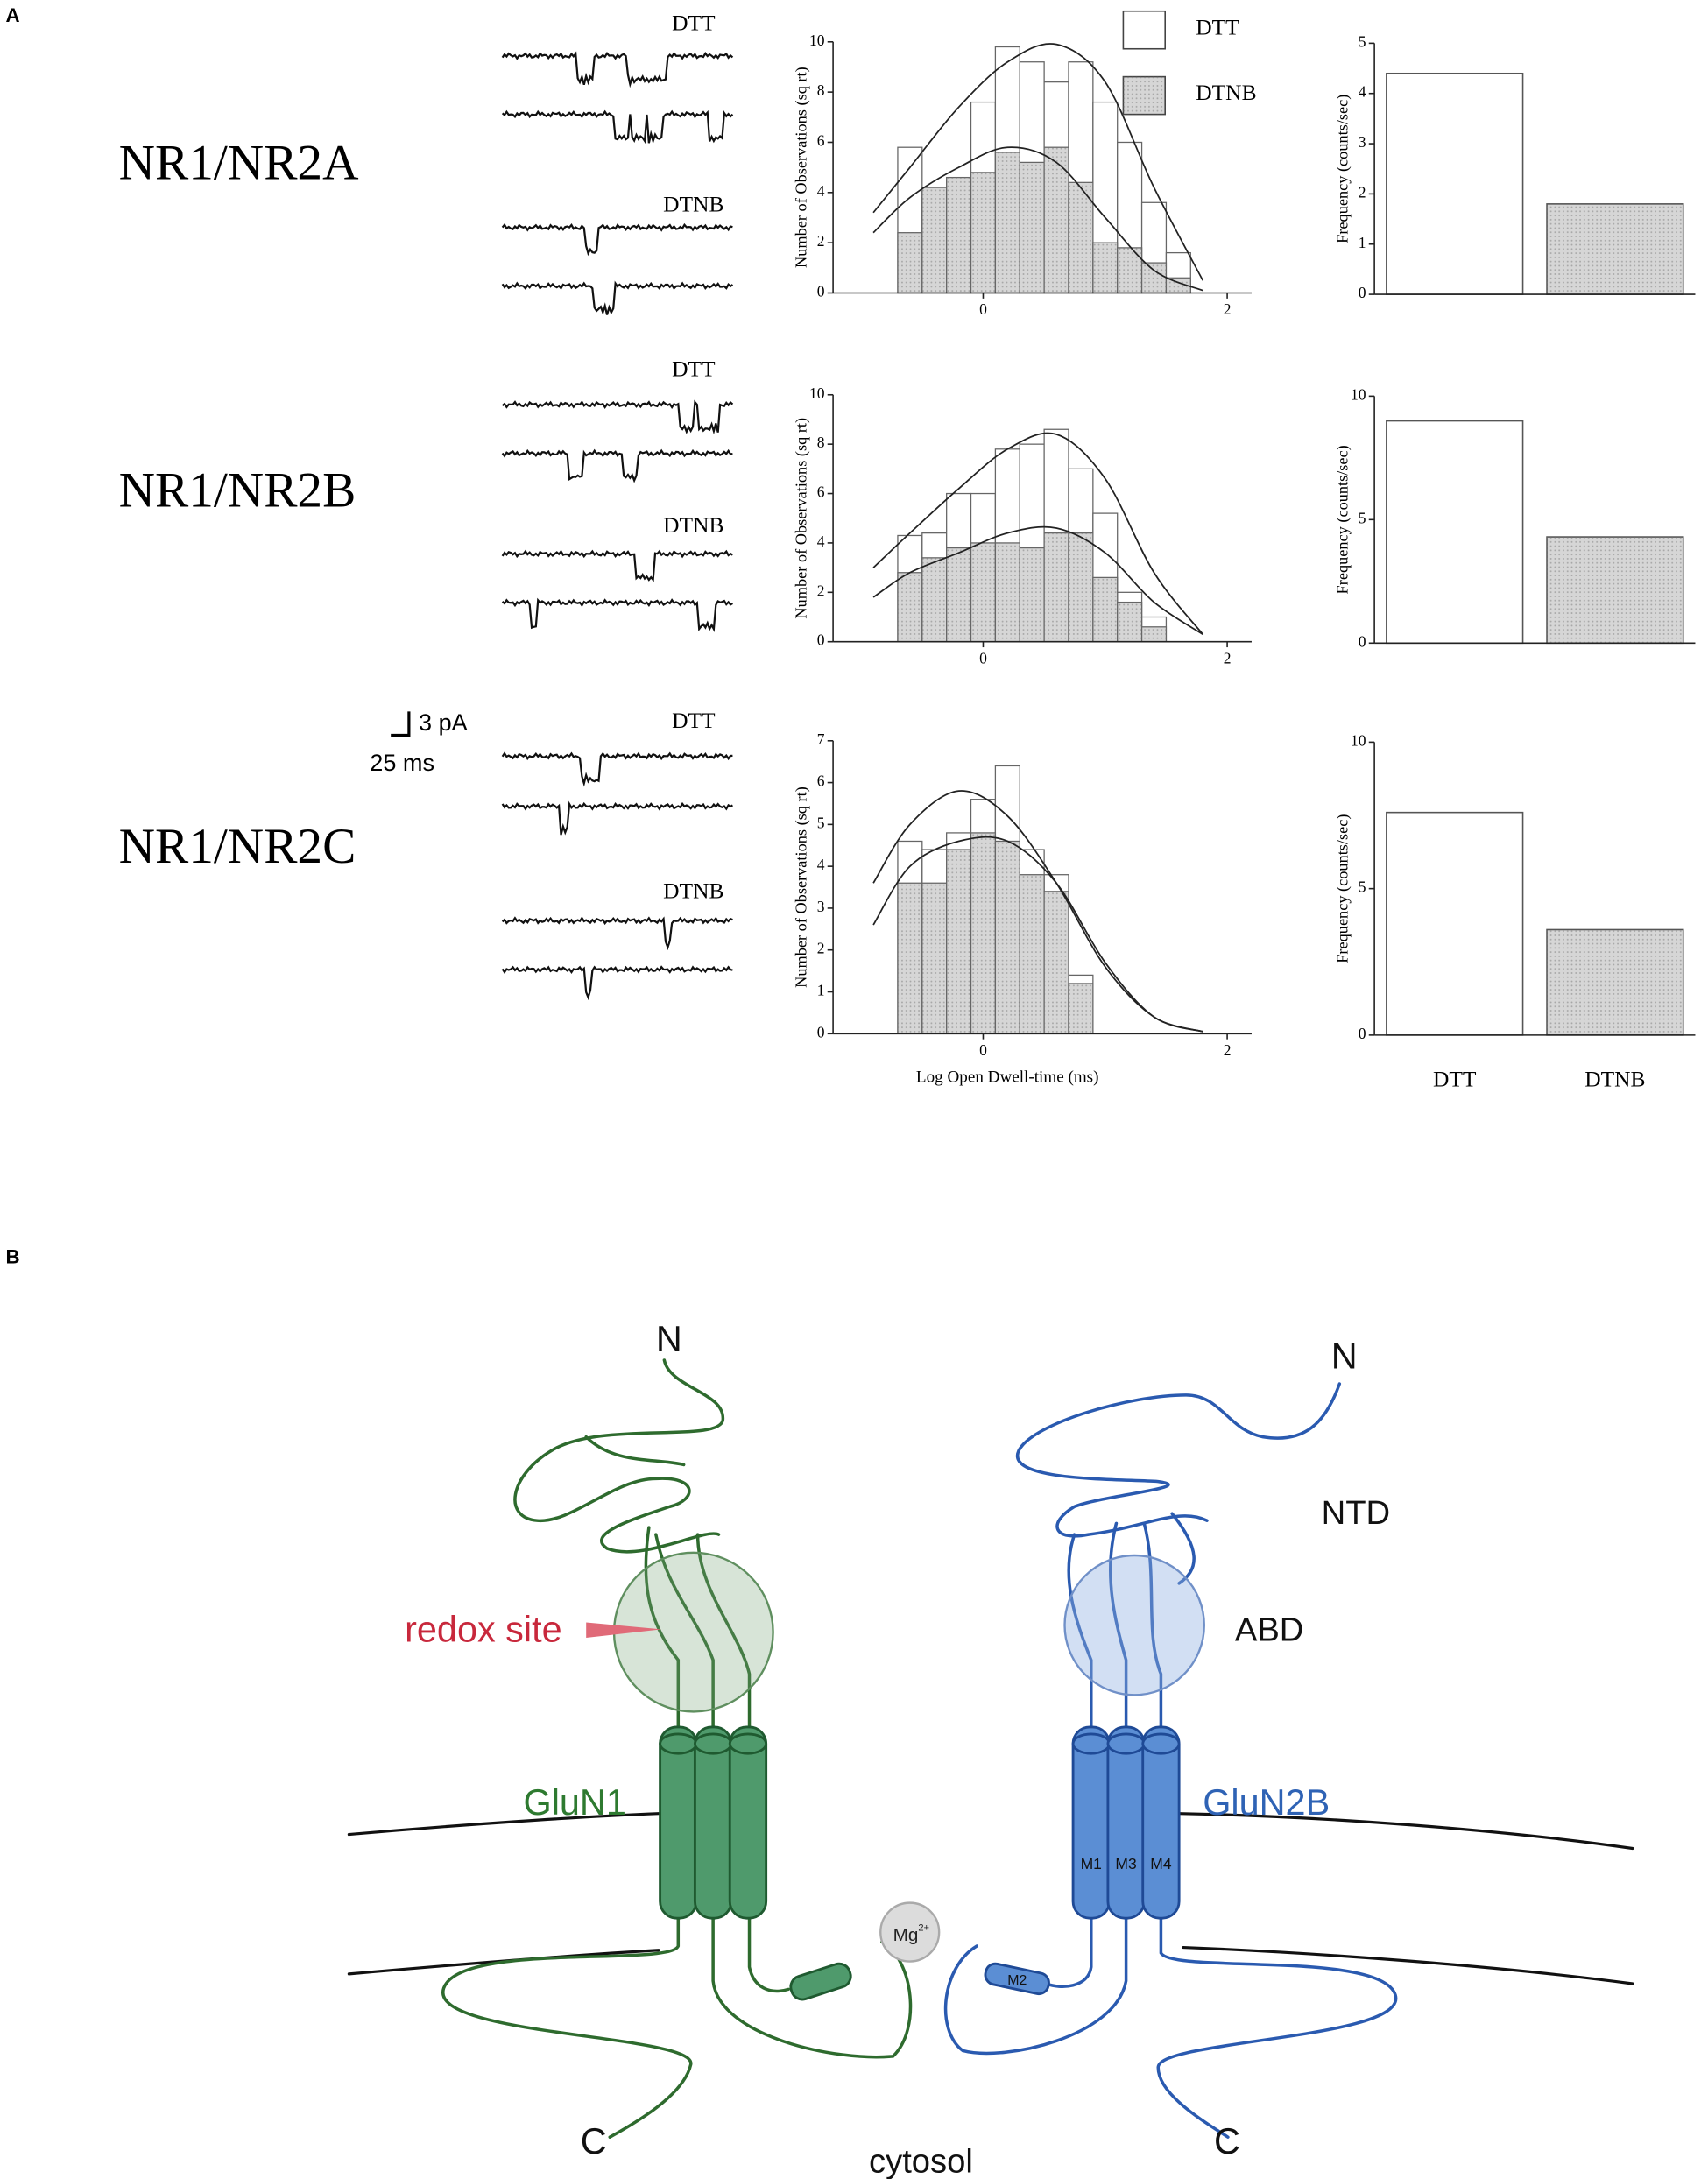 The height and width of the screenshot is (2179, 1708). Describe the element at coordinates (821, 140) in the screenshot. I see `y-tick-label: 6` at that location.